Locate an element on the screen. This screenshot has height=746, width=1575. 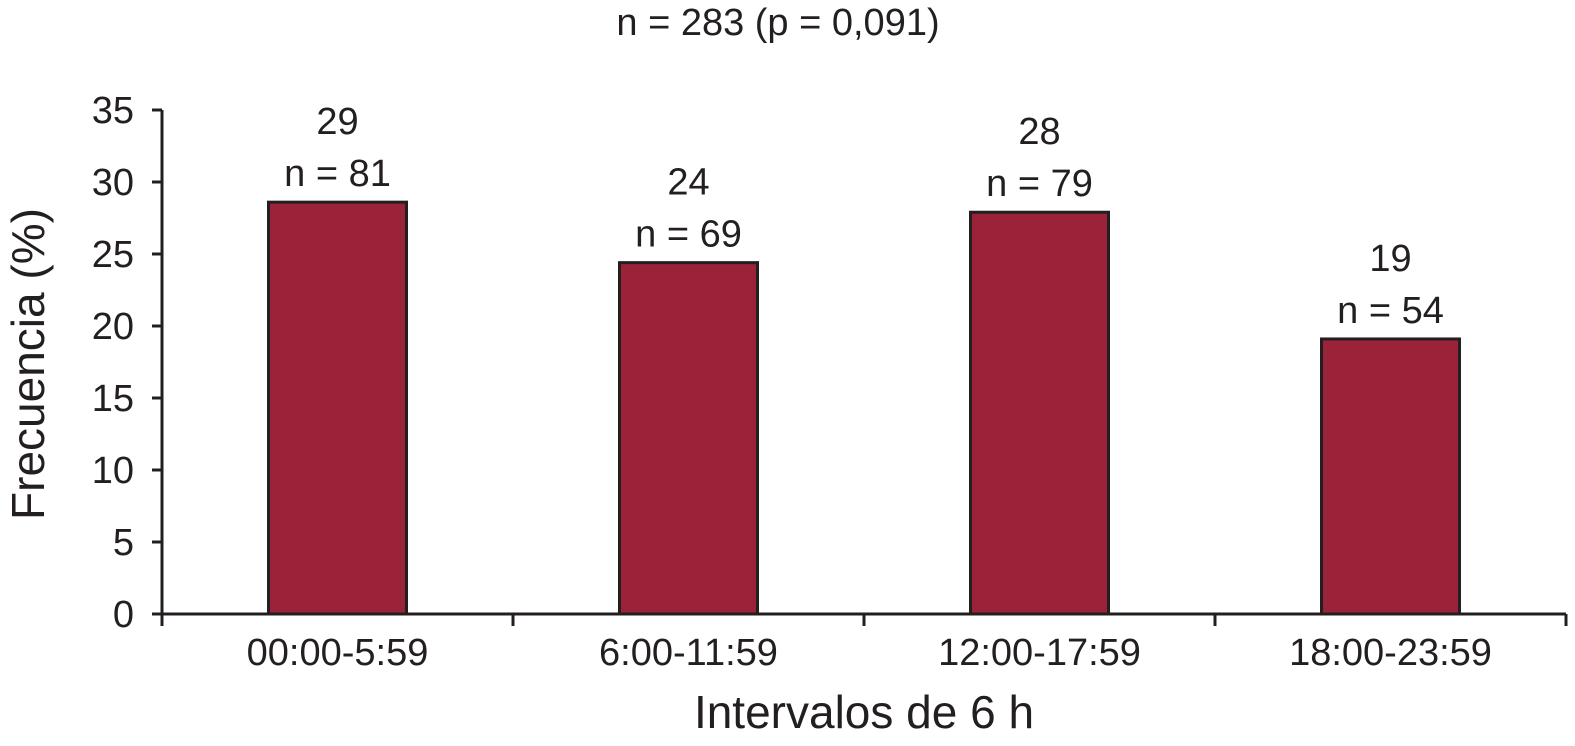
bar-percent-label: 19 is located at coordinates (1390, 259).